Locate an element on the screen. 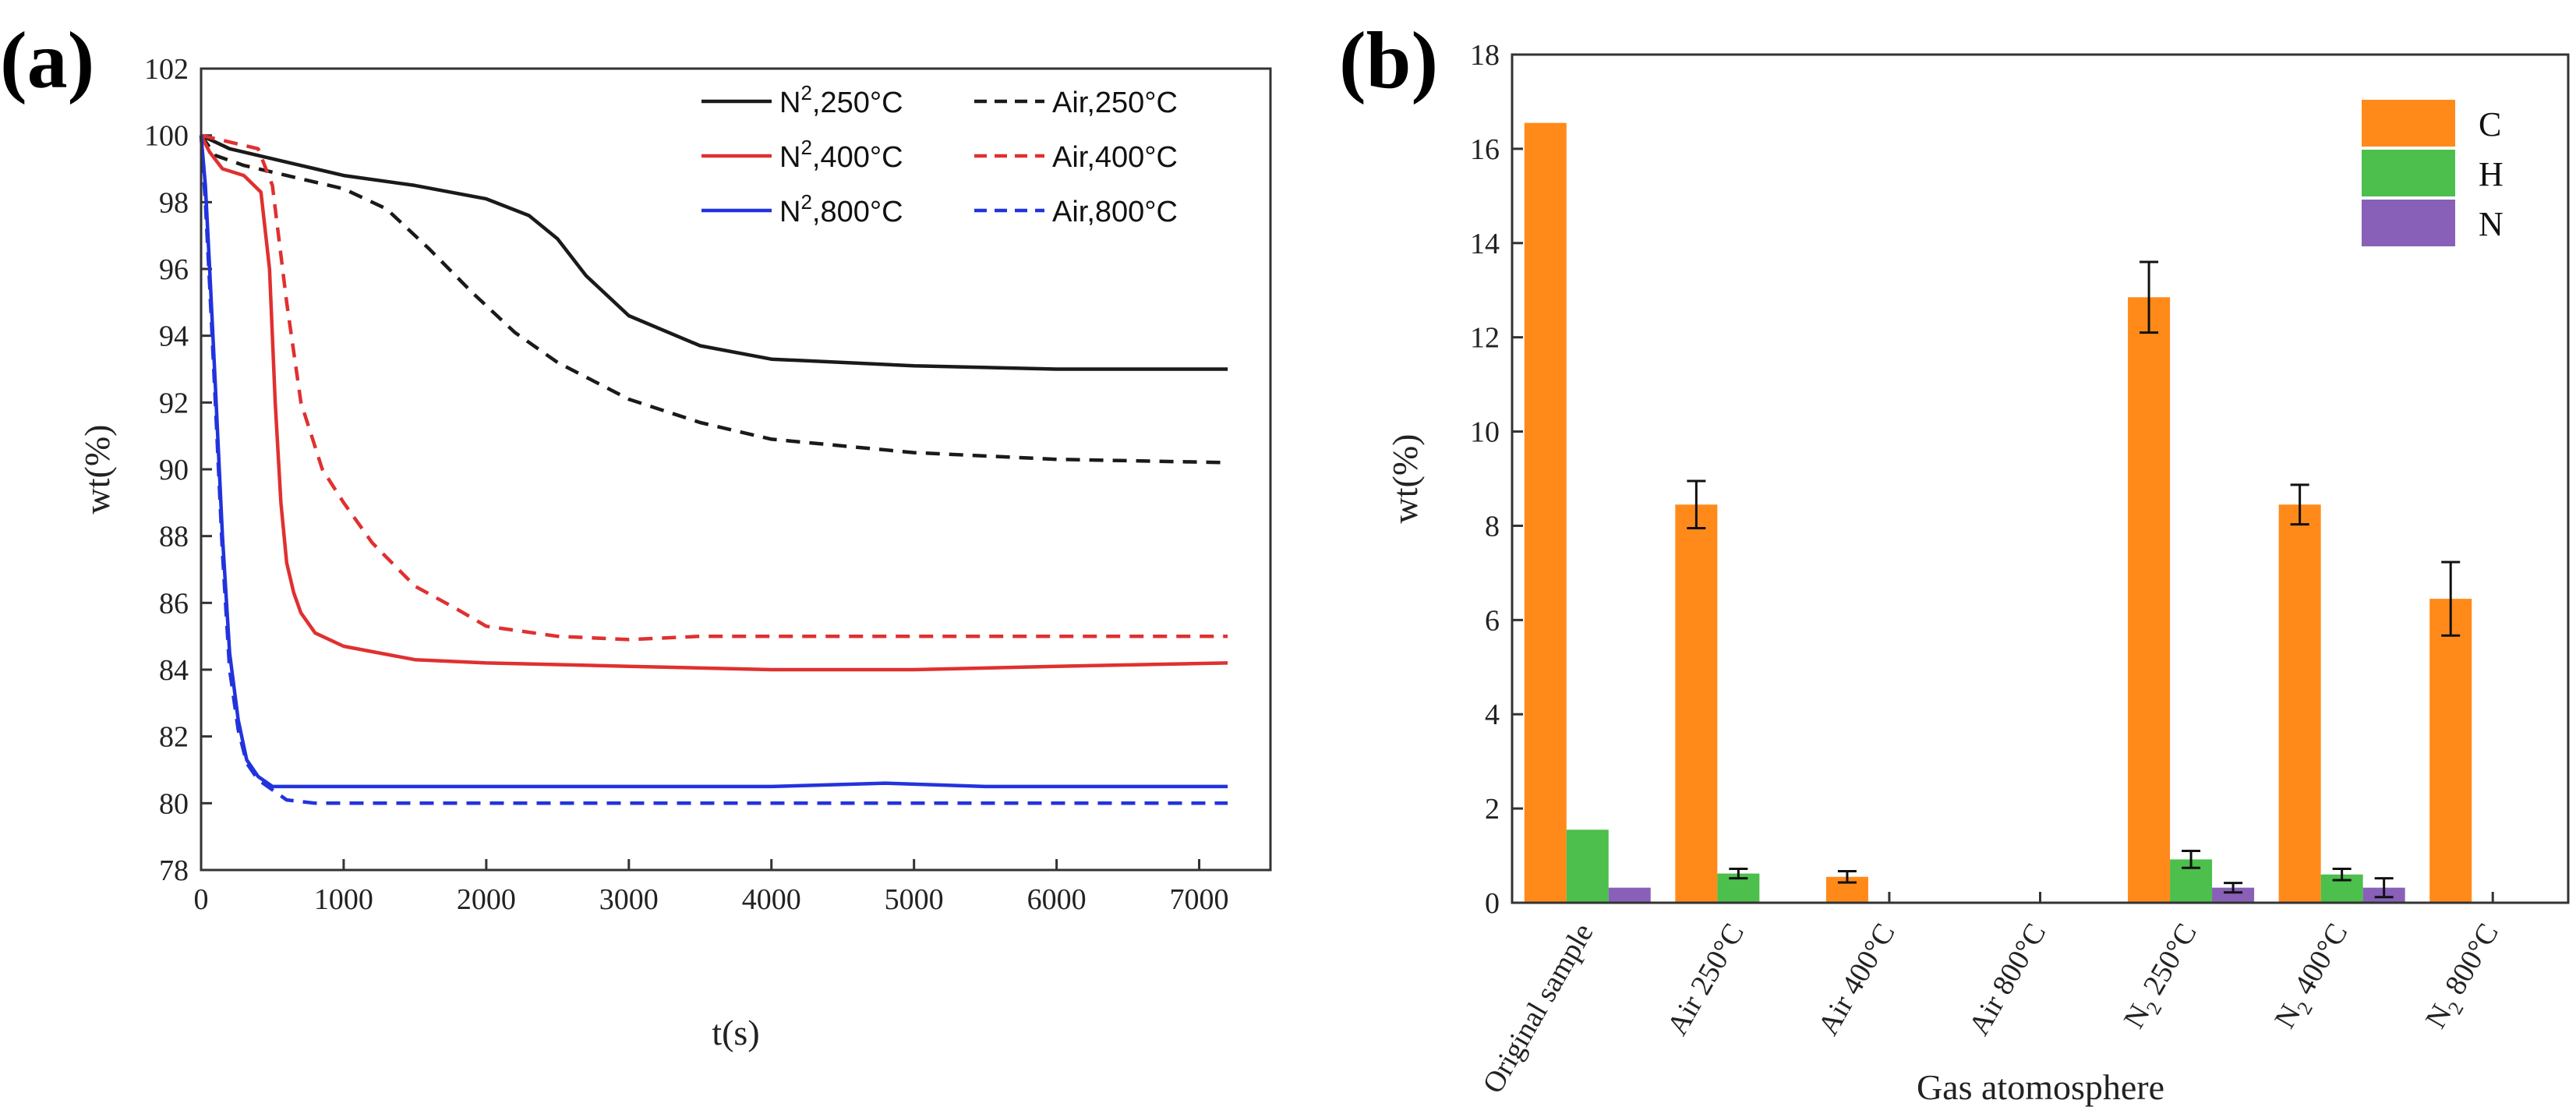 Image resolution: width=2576 pixels, height=1107 pixels. legend-label-main: Air,400°C is located at coordinates (1115, 157).